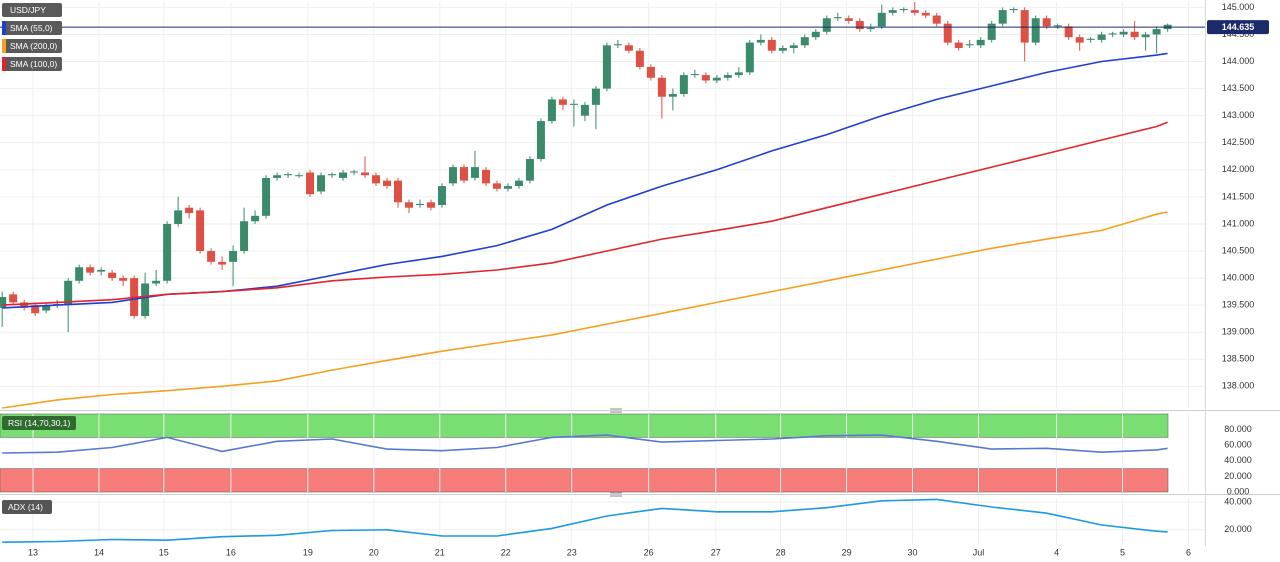 This screenshot has width=1280, height=562. Describe the element at coordinates (506, 552) in the screenshot. I see `x-tick-label: 22` at that location.